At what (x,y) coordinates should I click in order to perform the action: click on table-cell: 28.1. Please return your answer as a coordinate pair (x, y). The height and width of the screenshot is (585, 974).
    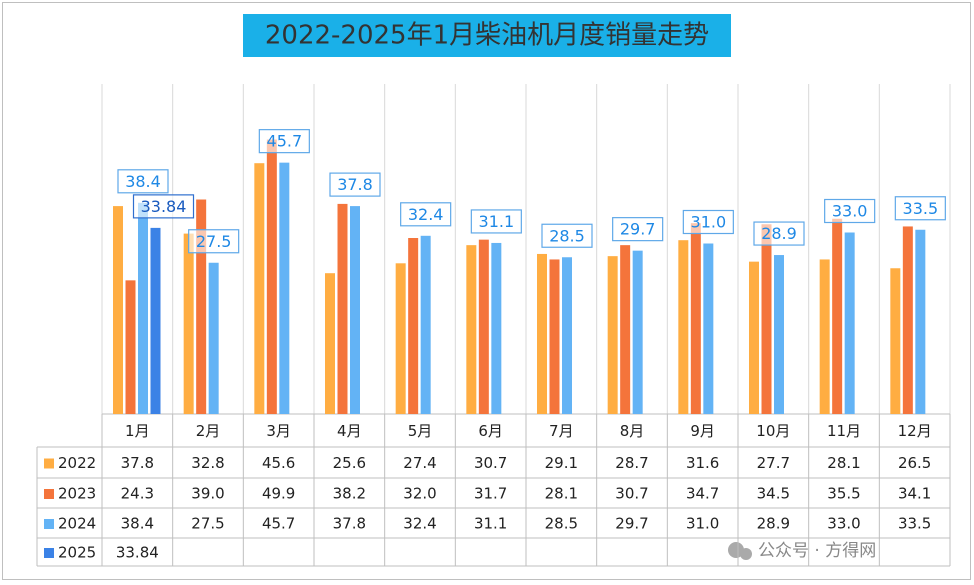
    Looking at the image, I should click on (561, 494).